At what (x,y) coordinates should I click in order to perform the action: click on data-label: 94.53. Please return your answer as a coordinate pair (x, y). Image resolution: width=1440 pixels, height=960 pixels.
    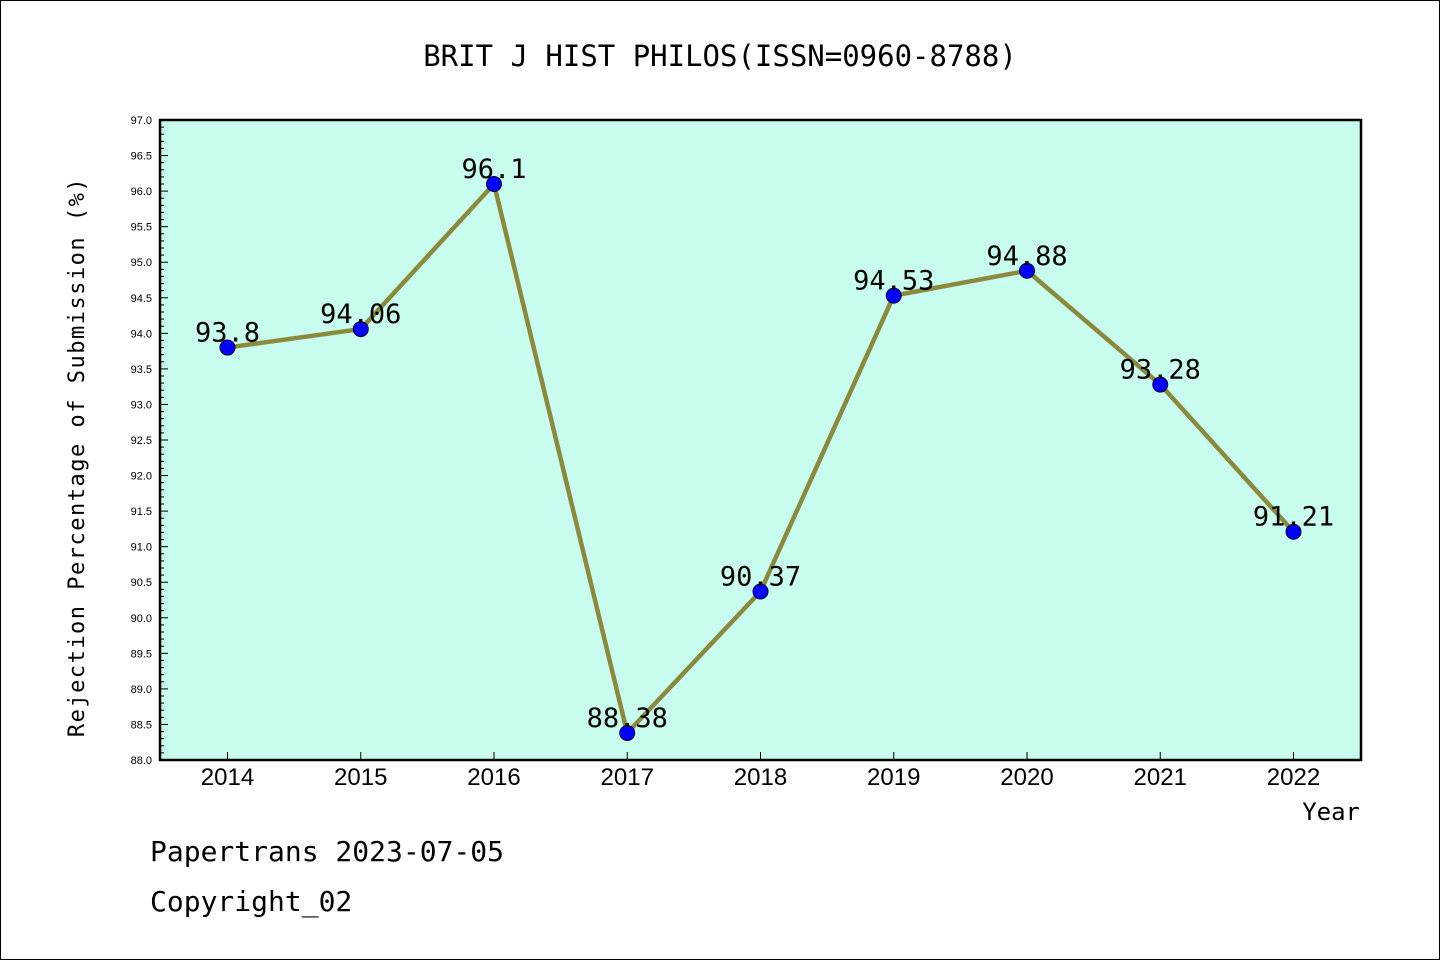
    Looking at the image, I should click on (893, 281).